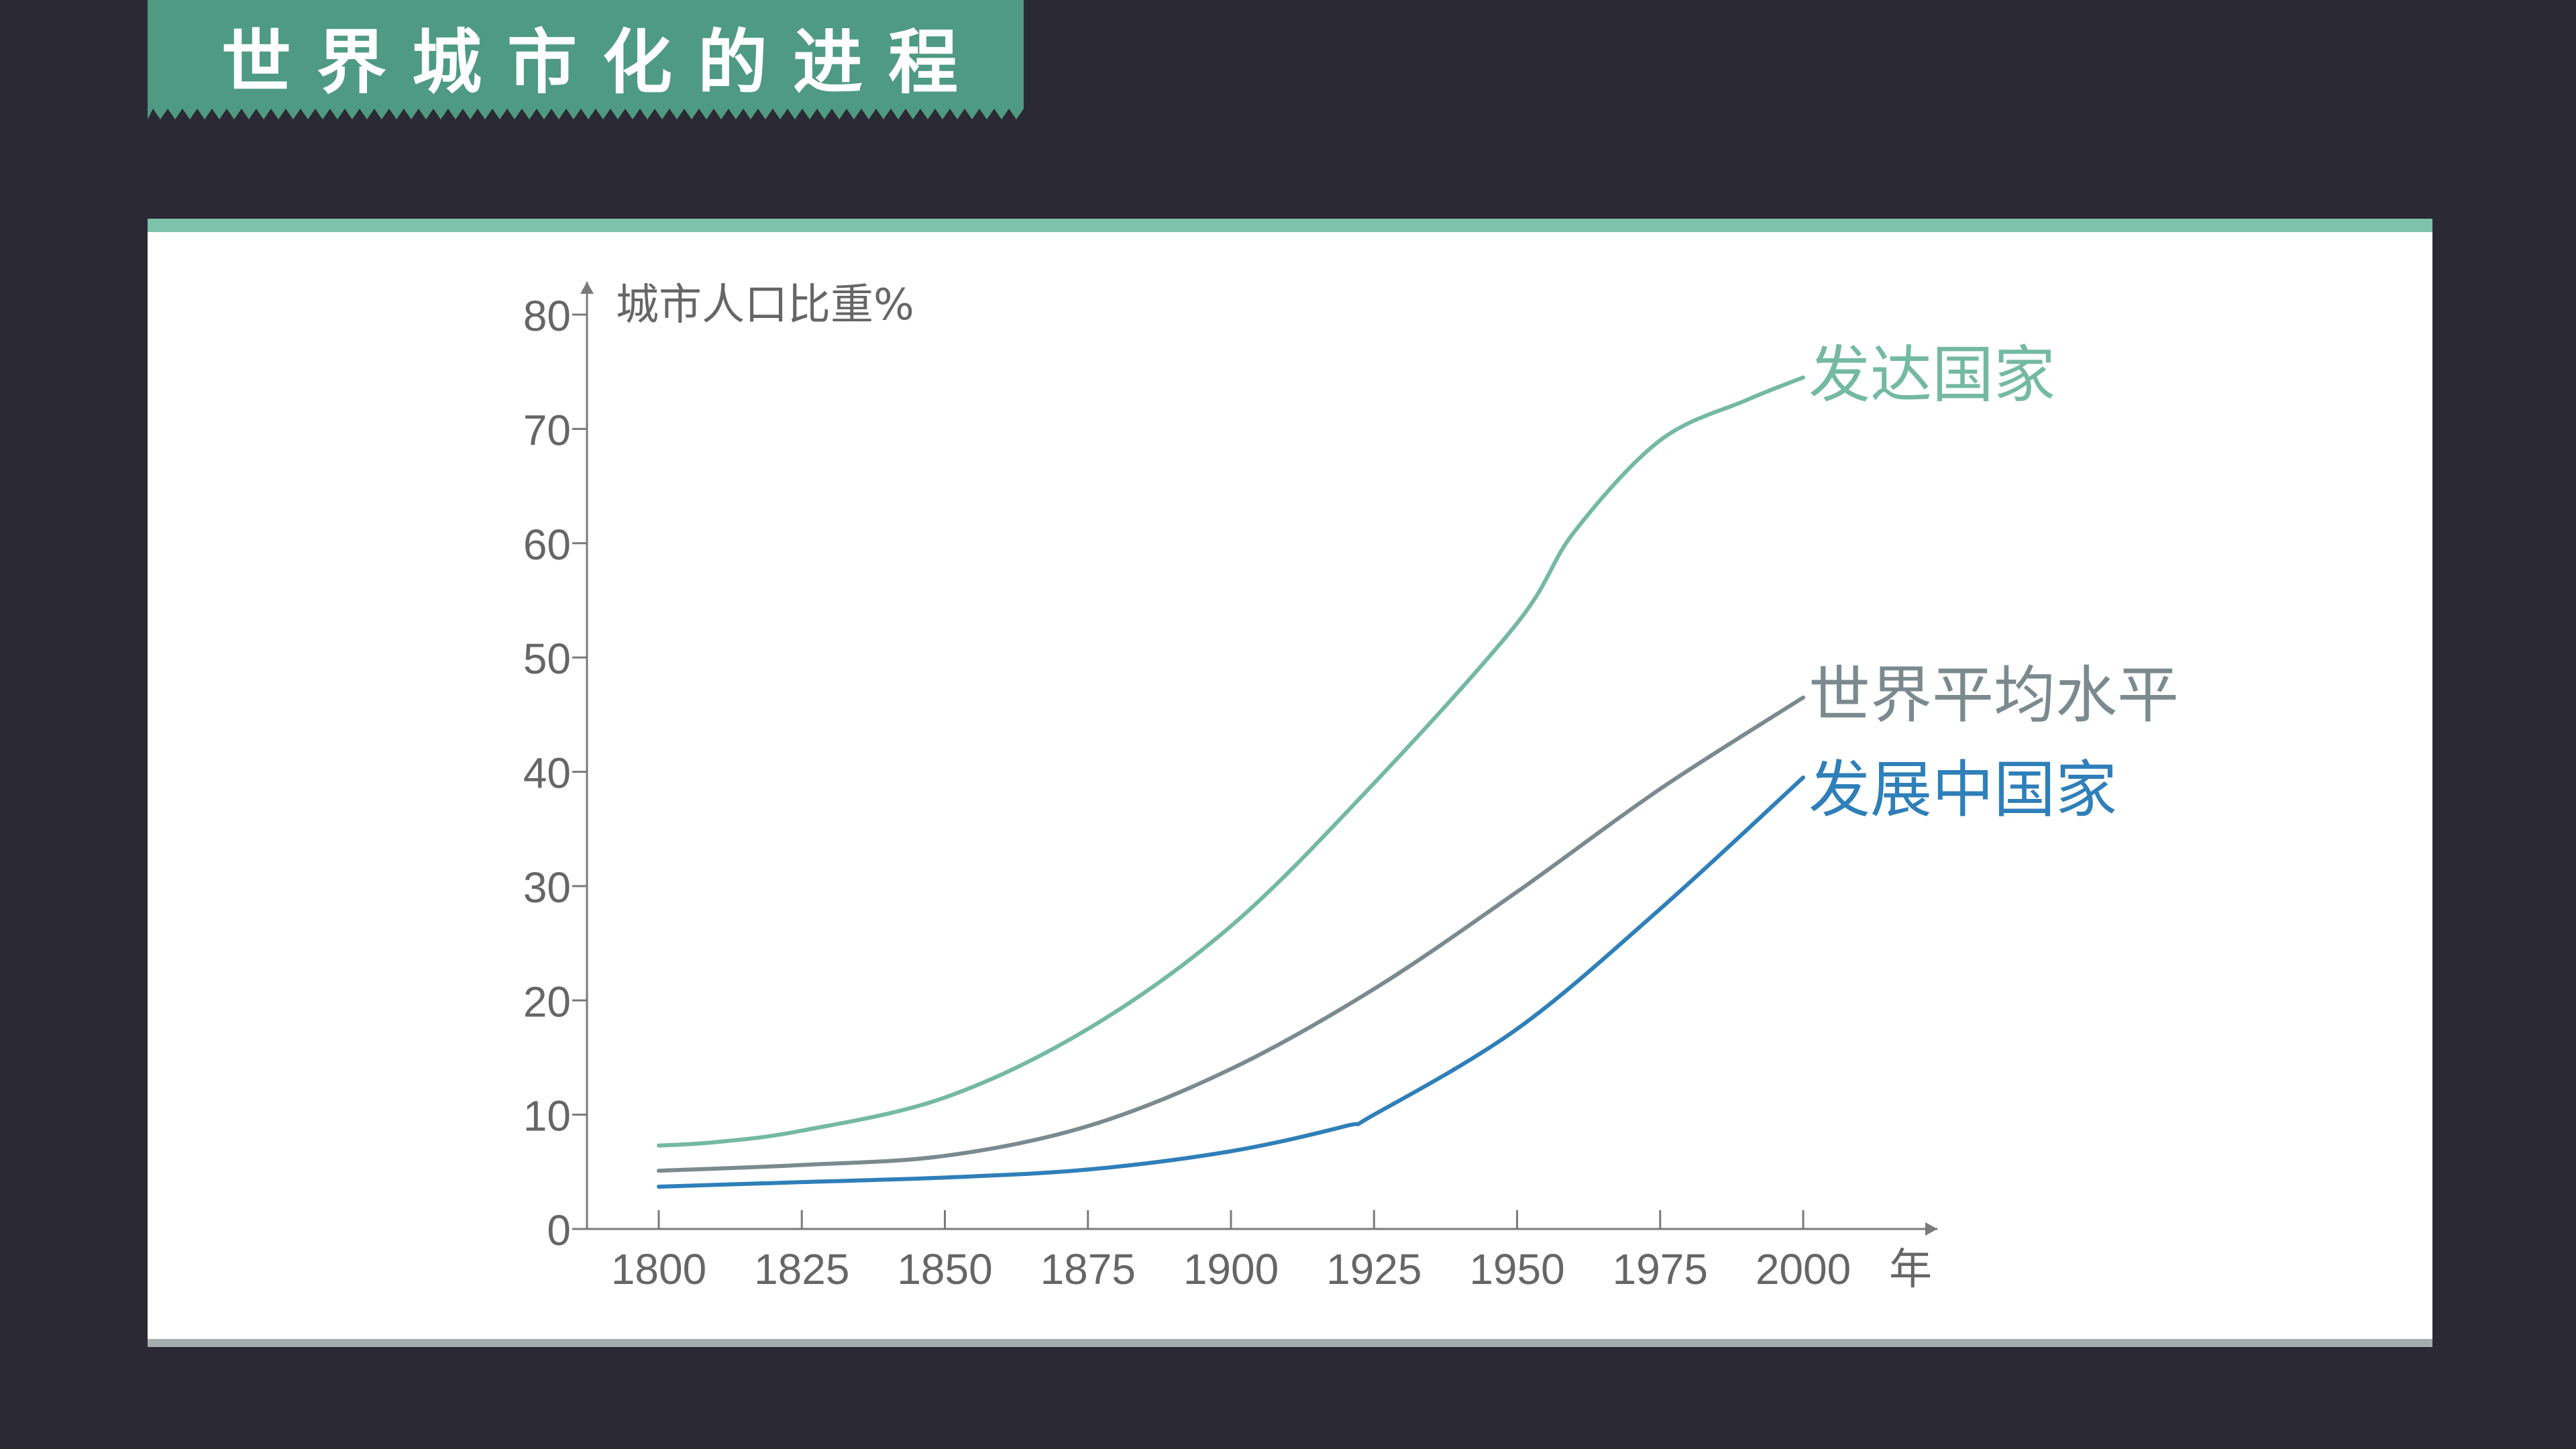  Describe the element at coordinates (1963, 790) in the screenshot. I see `series-label: 发展中国家` at that location.